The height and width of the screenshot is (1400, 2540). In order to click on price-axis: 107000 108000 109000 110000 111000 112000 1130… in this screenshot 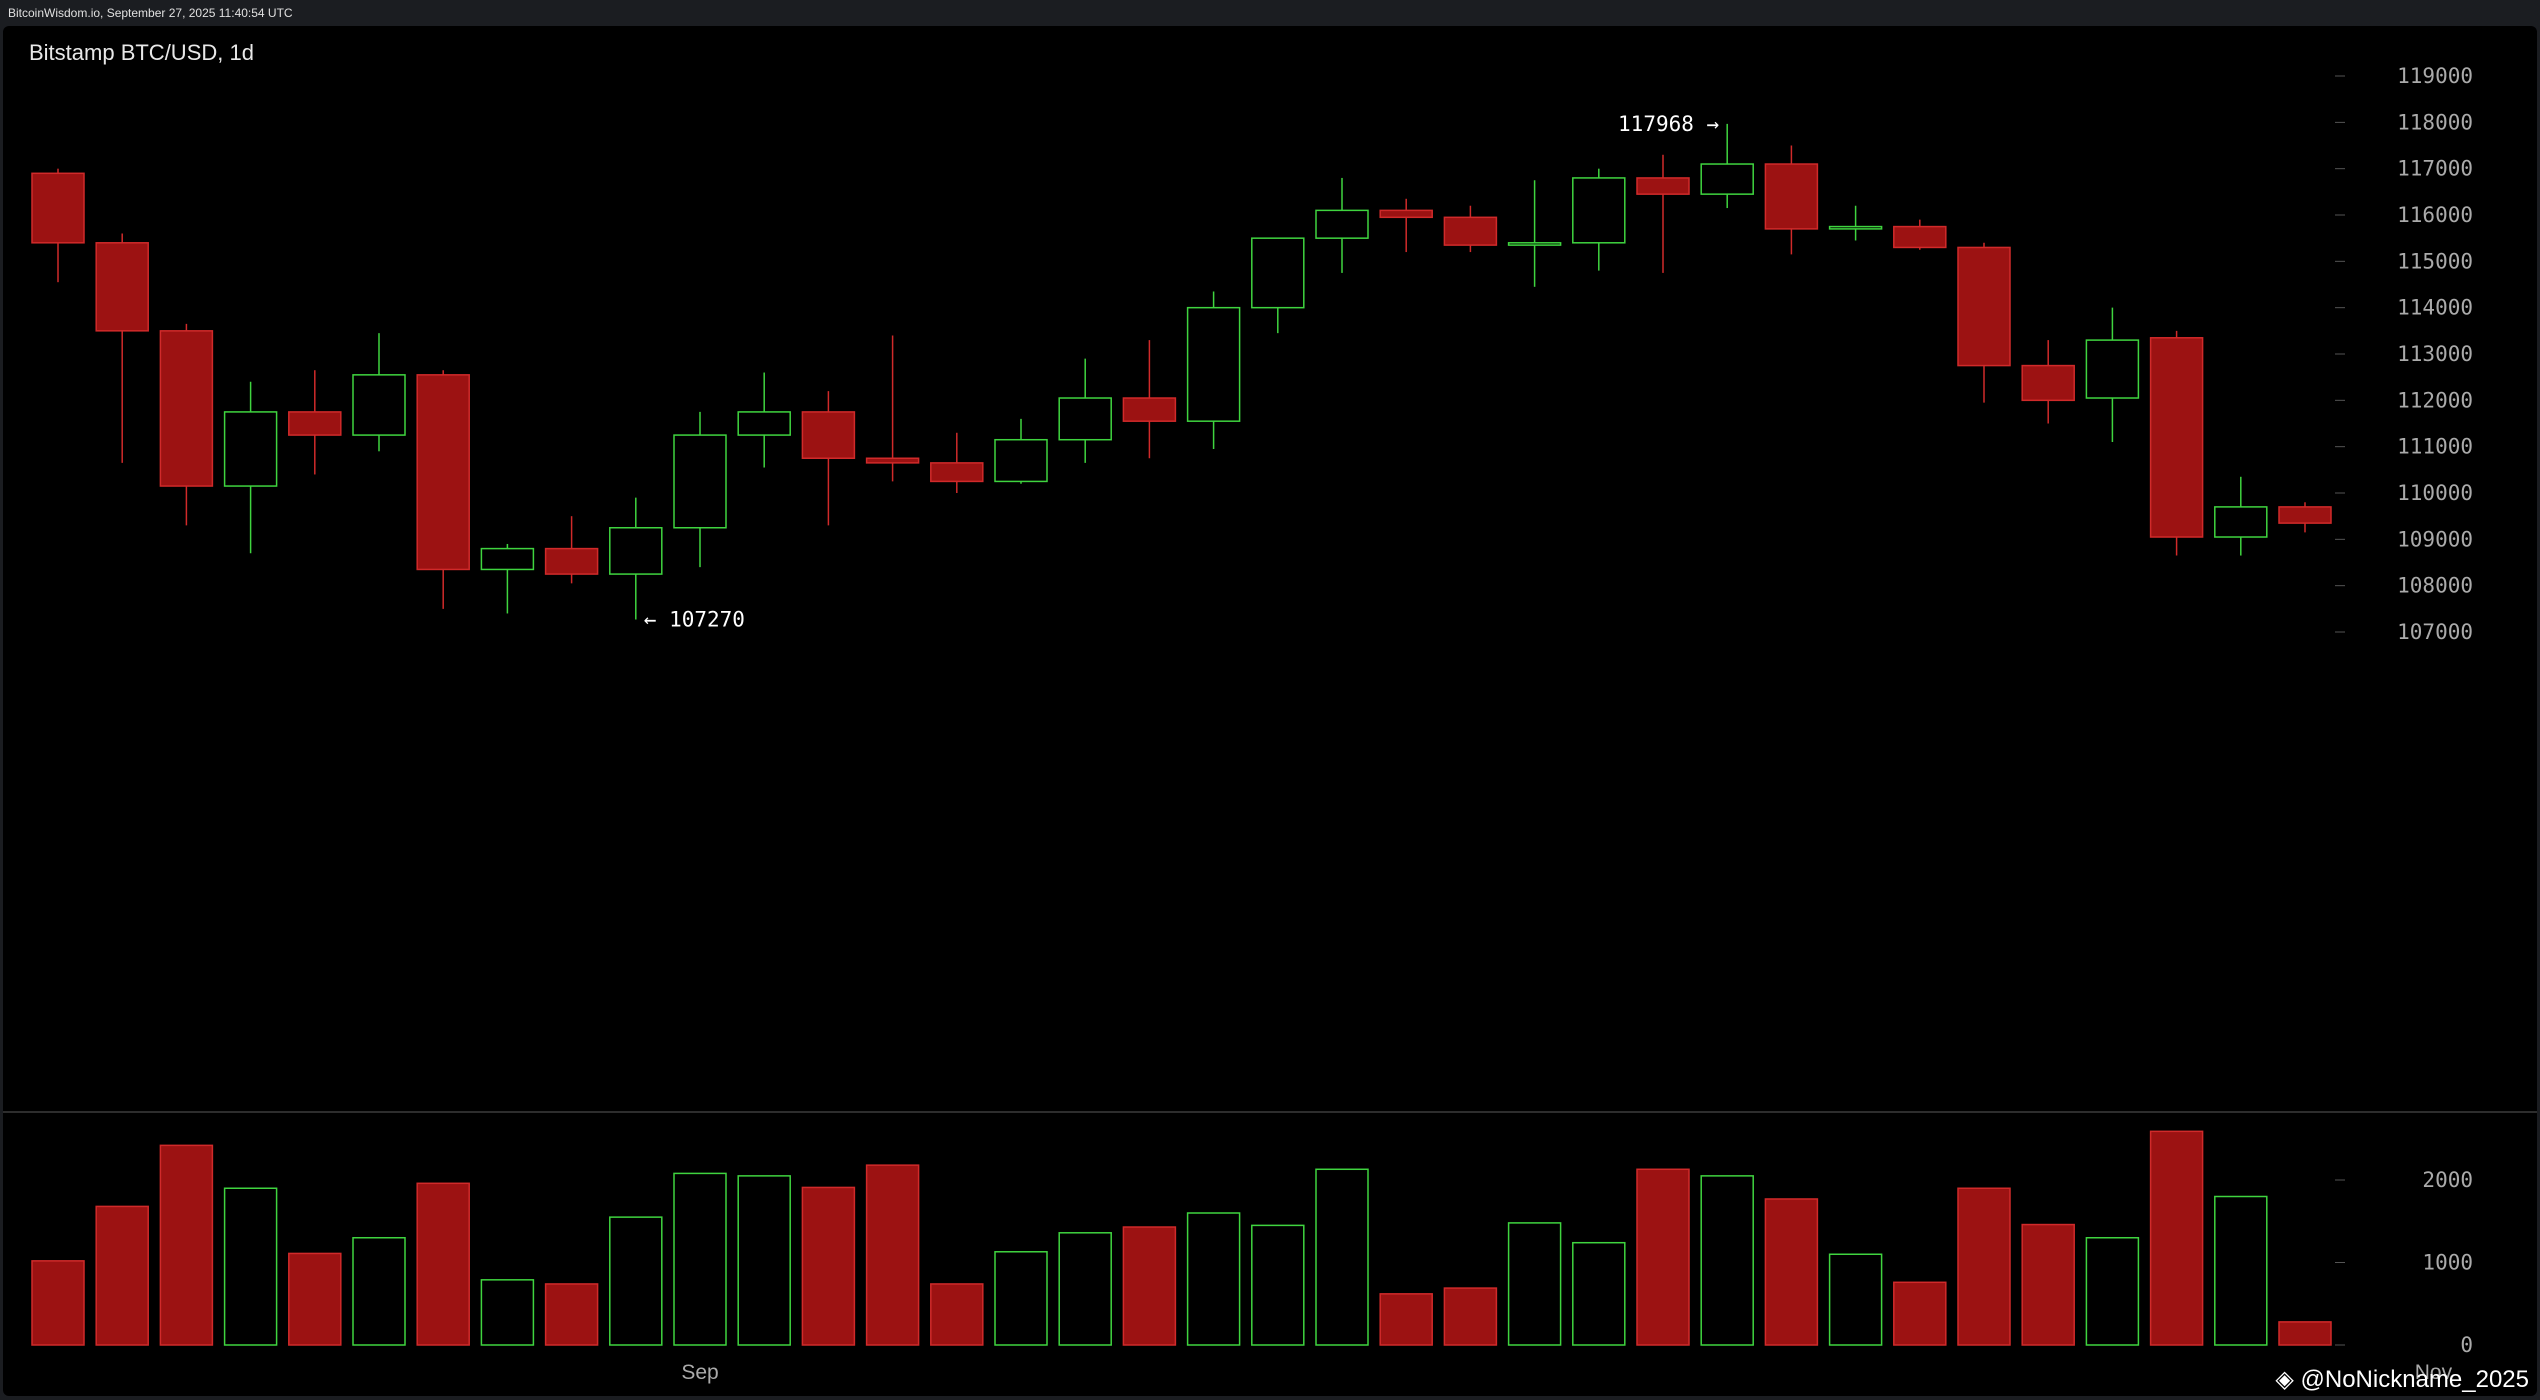, I will do `click(2404, 354)`.